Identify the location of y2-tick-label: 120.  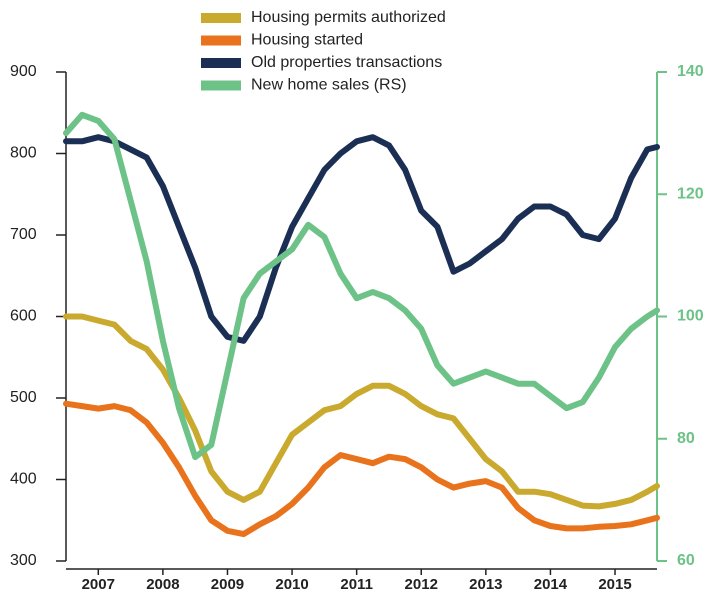
(690, 193).